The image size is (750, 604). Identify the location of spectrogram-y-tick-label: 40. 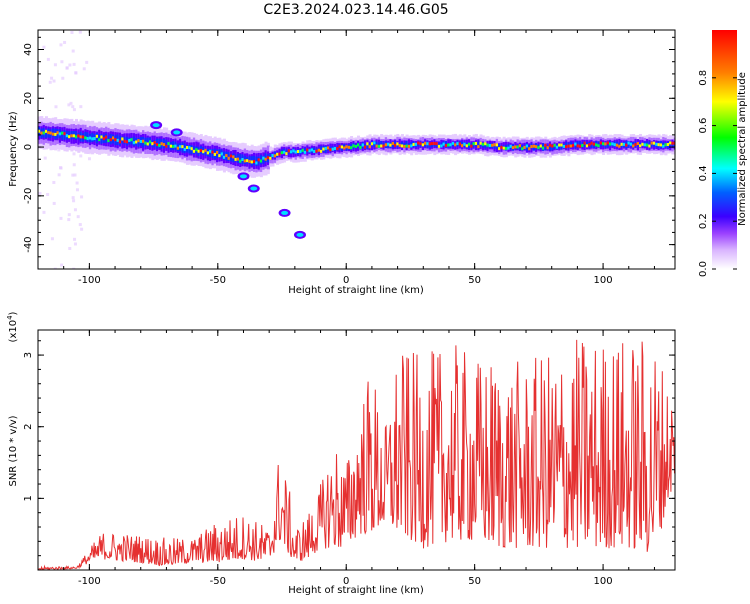
(28, 49).